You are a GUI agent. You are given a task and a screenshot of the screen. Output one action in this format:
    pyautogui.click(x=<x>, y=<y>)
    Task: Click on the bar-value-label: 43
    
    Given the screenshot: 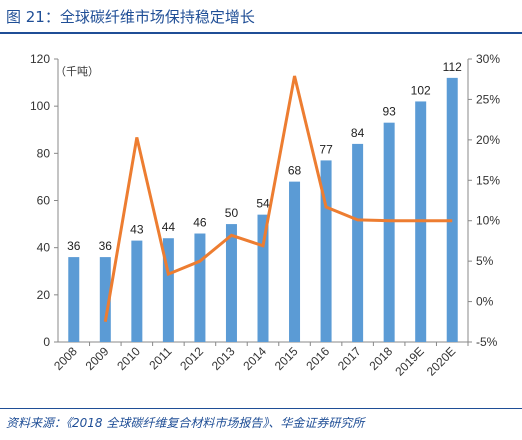 What is the action you would take?
    pyautogui.click(x=137, y=230)
    